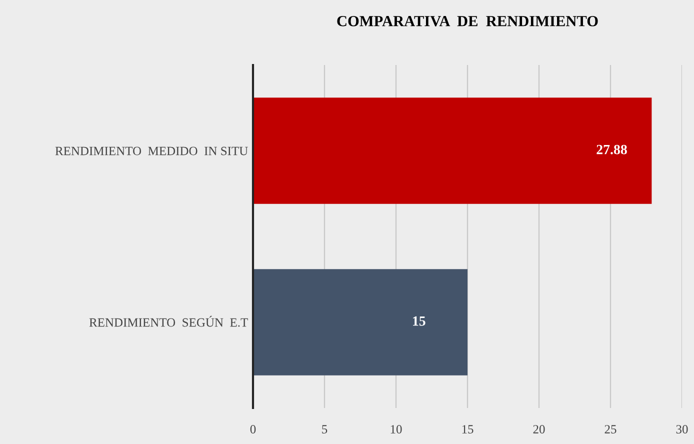 The height and width of the screenshot is (444, 694). Describe the element at coordinates (539, 429) in the screenshot. I see `x-tick-label: 20` at that location.